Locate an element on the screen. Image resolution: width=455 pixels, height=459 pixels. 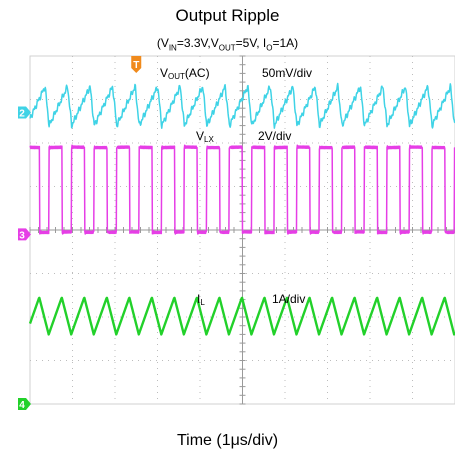
channel-marker-4: 4 is located at coordinates (24, 404).